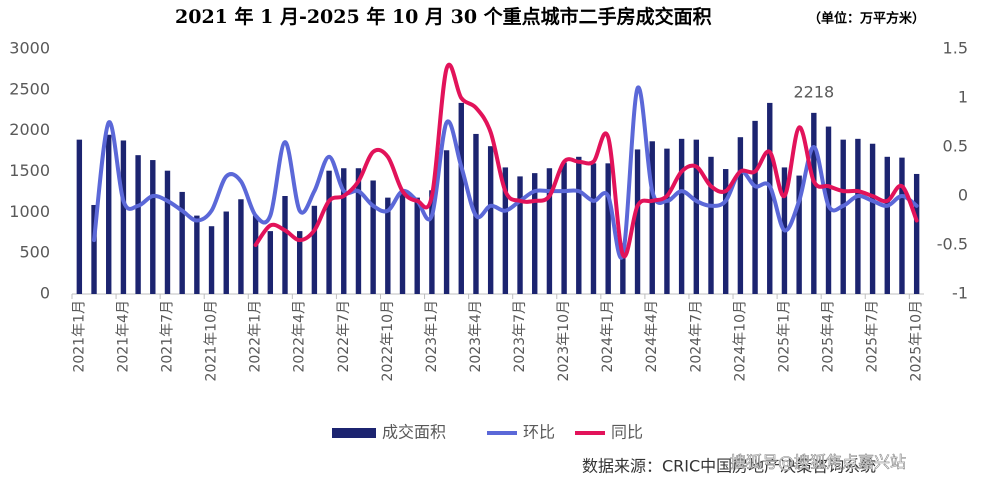  I want to click on x-tick-label: 2024年10月, so click(740, 340).